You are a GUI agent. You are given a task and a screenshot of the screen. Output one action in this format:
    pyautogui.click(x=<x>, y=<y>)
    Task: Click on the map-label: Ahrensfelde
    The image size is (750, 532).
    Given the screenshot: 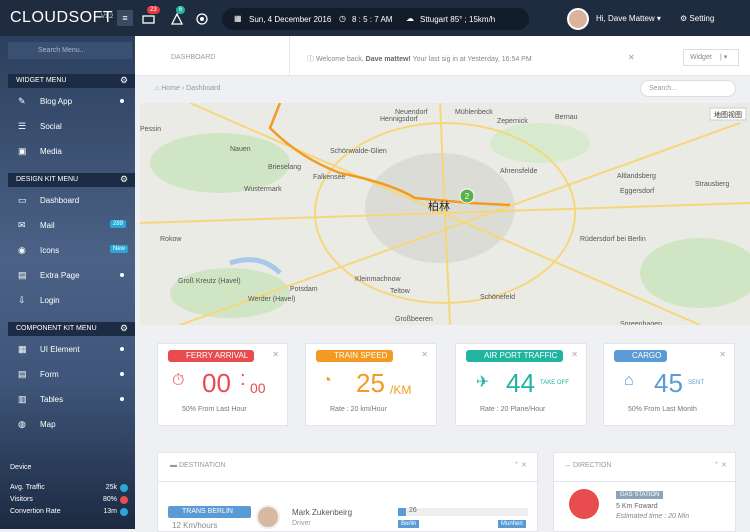 What is the action you would take?
    pyautogui.click(x=518, y=171)
    